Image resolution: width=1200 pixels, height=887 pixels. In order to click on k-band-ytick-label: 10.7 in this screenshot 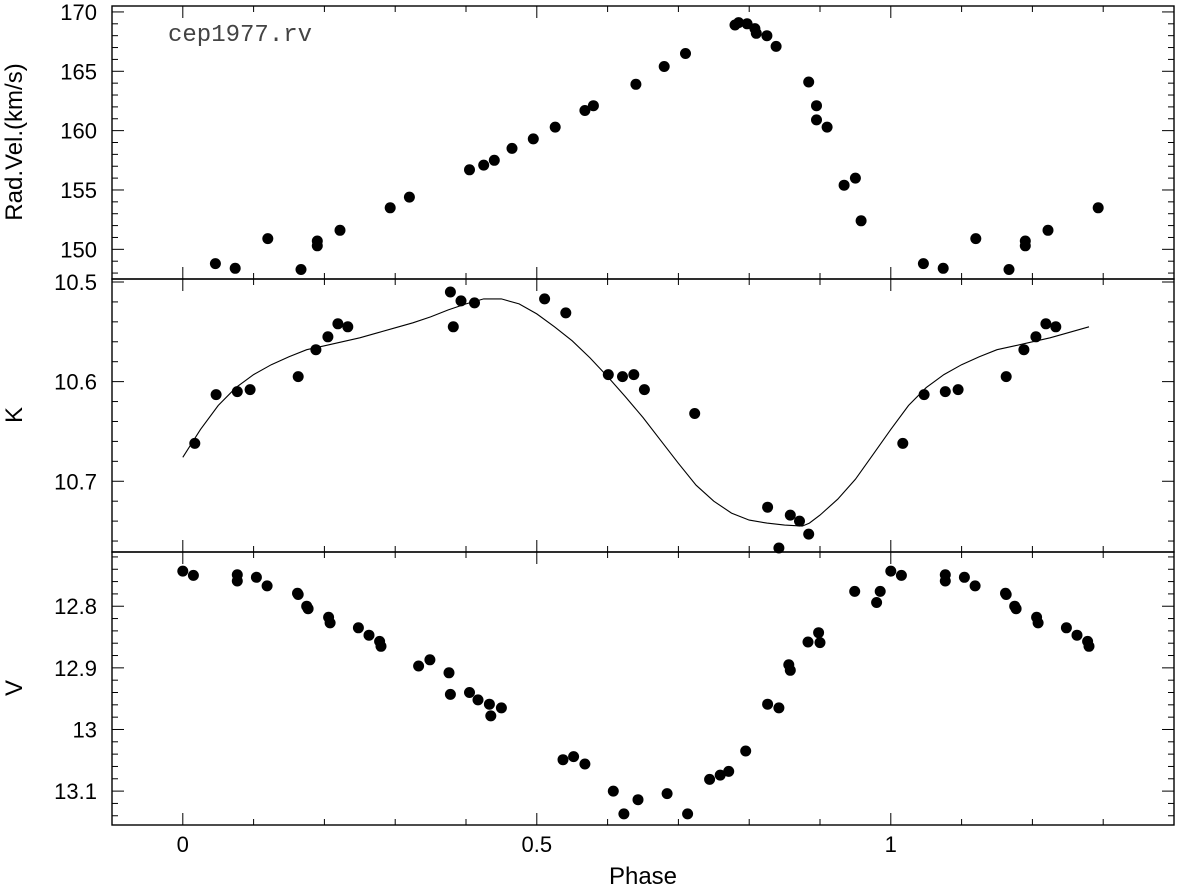, I will do `click(75, 481)`.